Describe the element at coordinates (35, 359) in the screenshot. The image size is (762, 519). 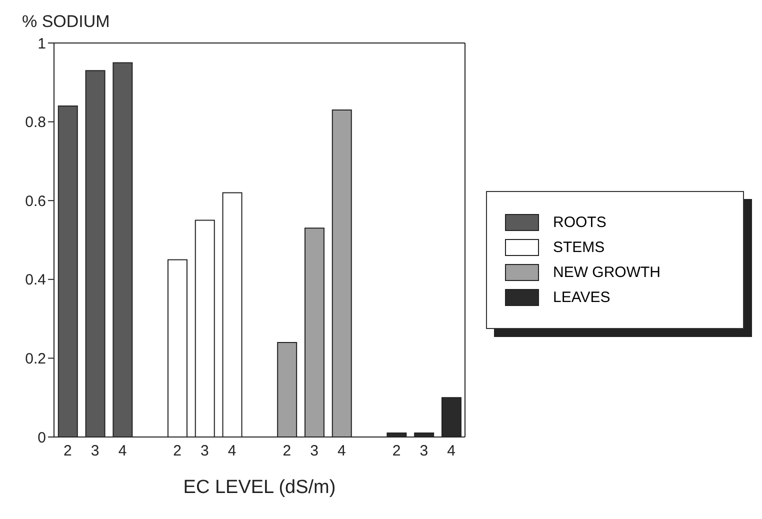
I see `y-tick-label: 0.2` at that location.